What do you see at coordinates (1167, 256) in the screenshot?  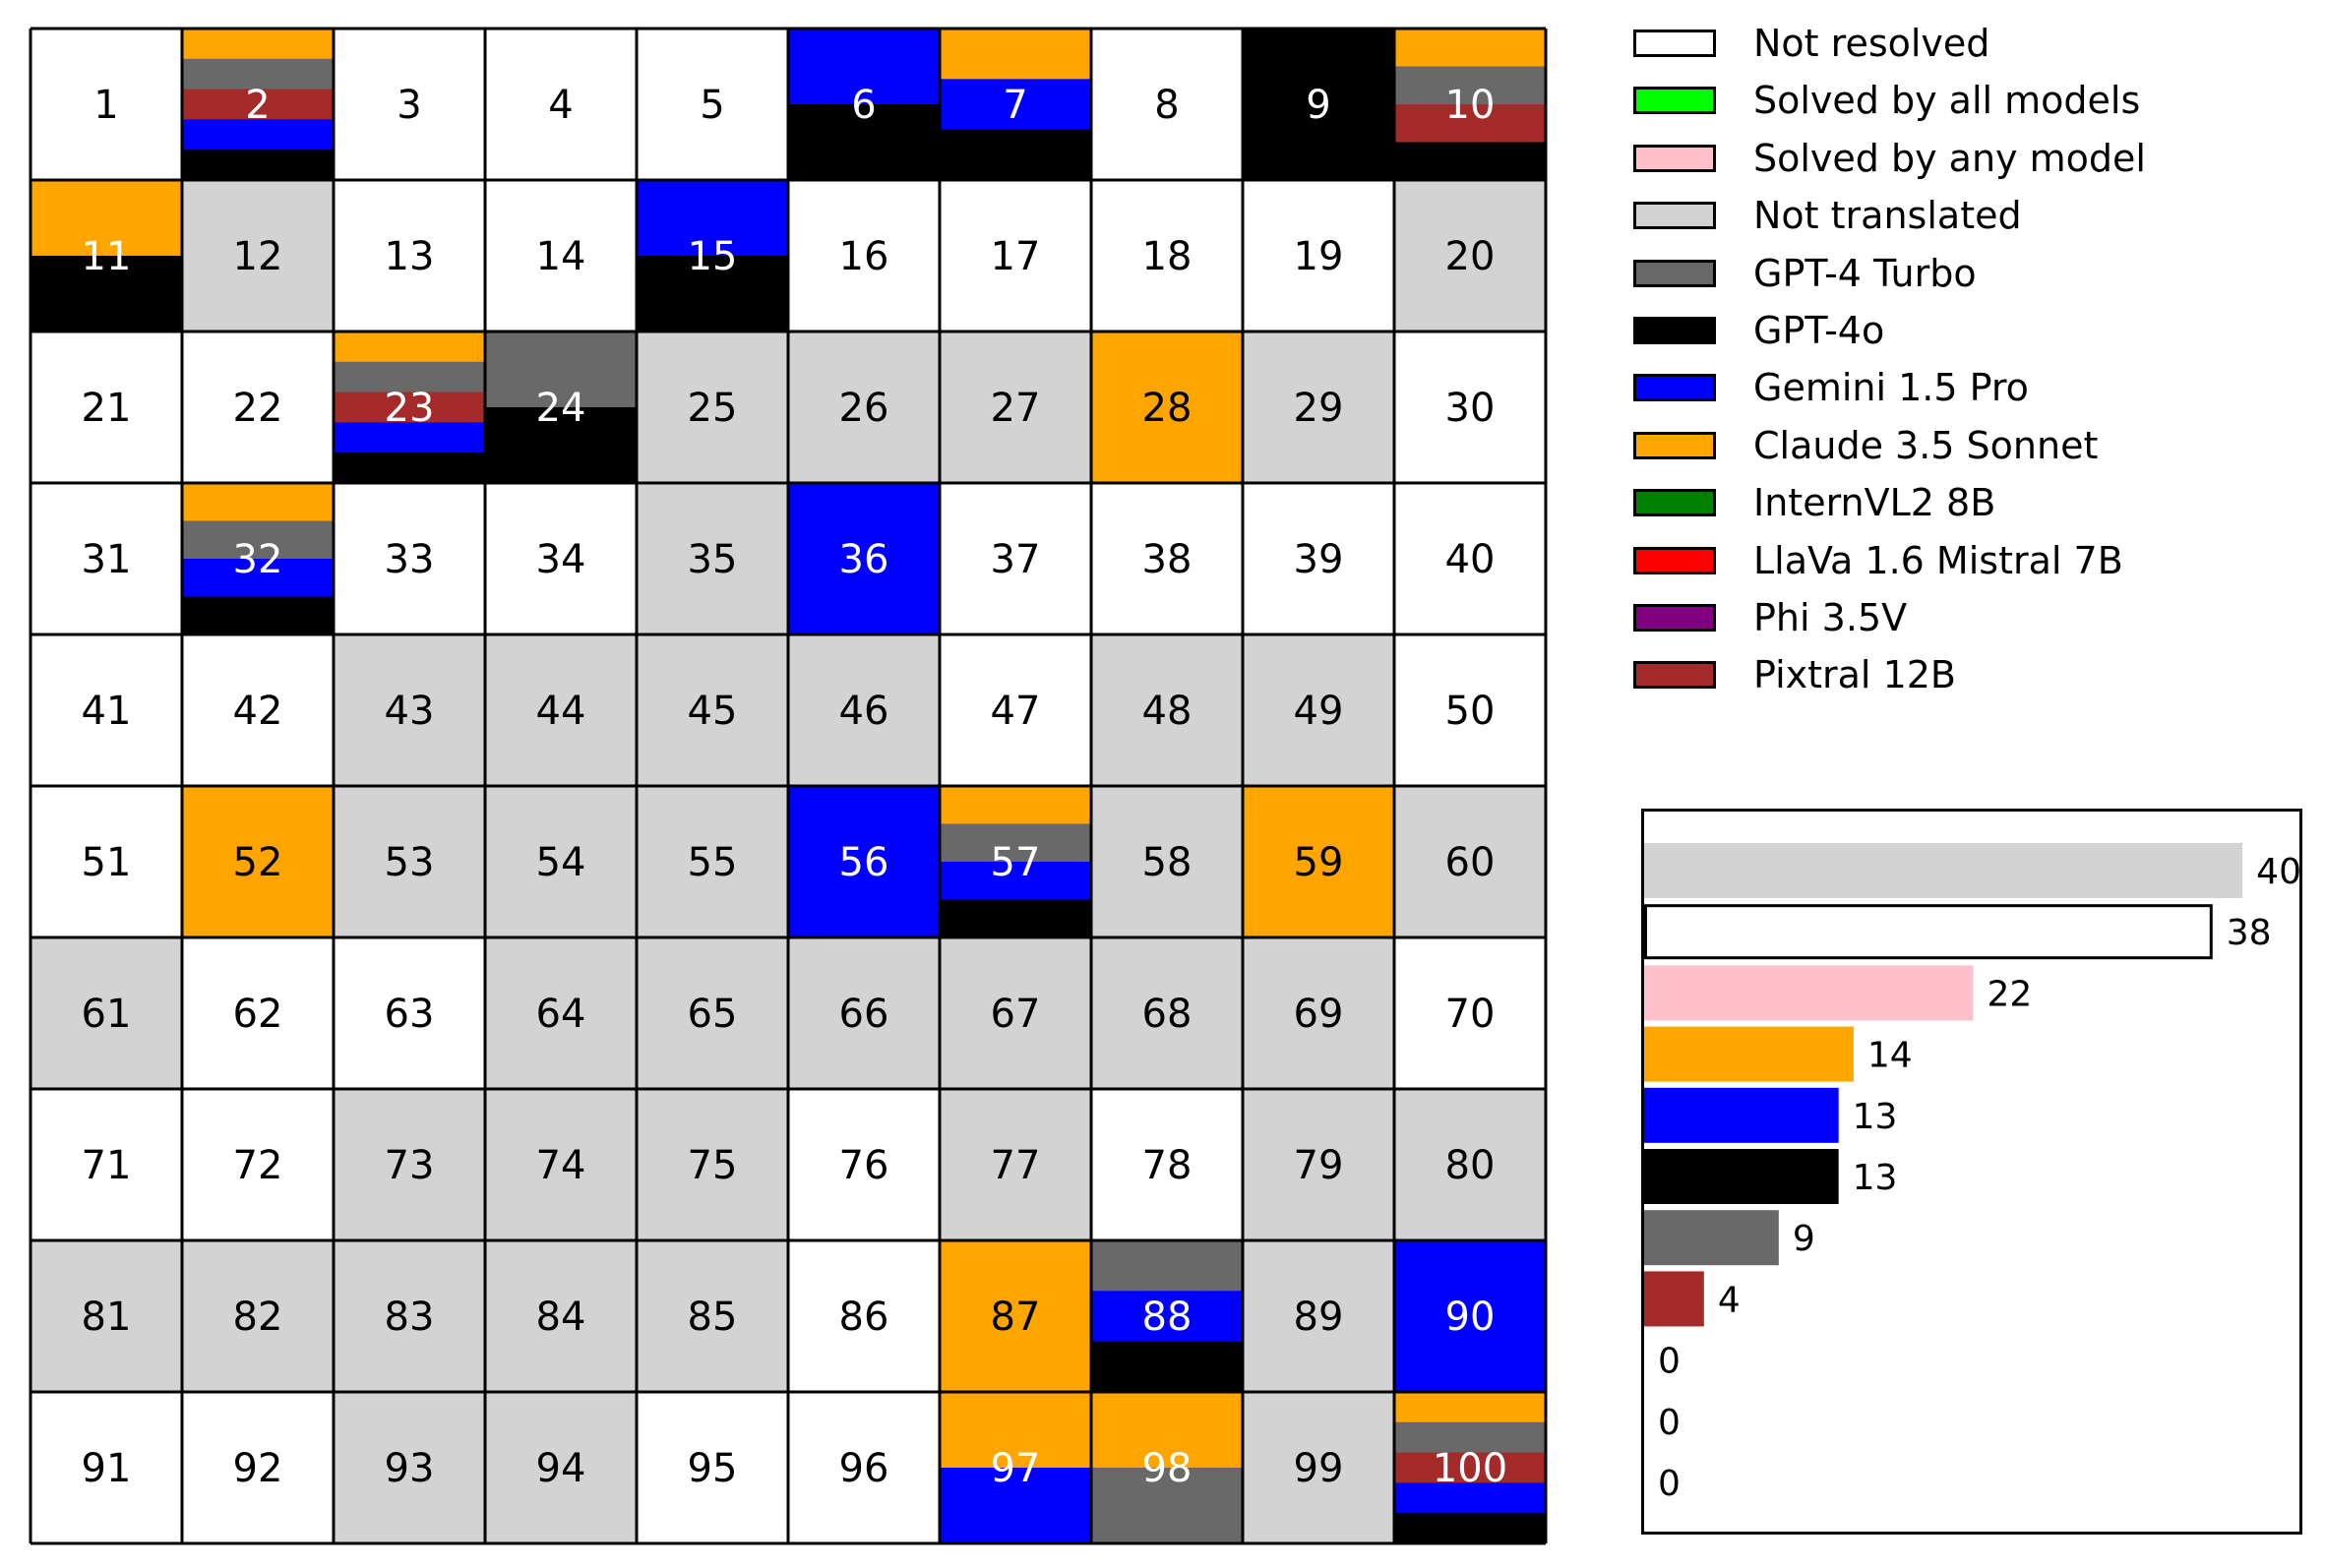 I see `cell-number: 18` at bounding box center [1167, 256].